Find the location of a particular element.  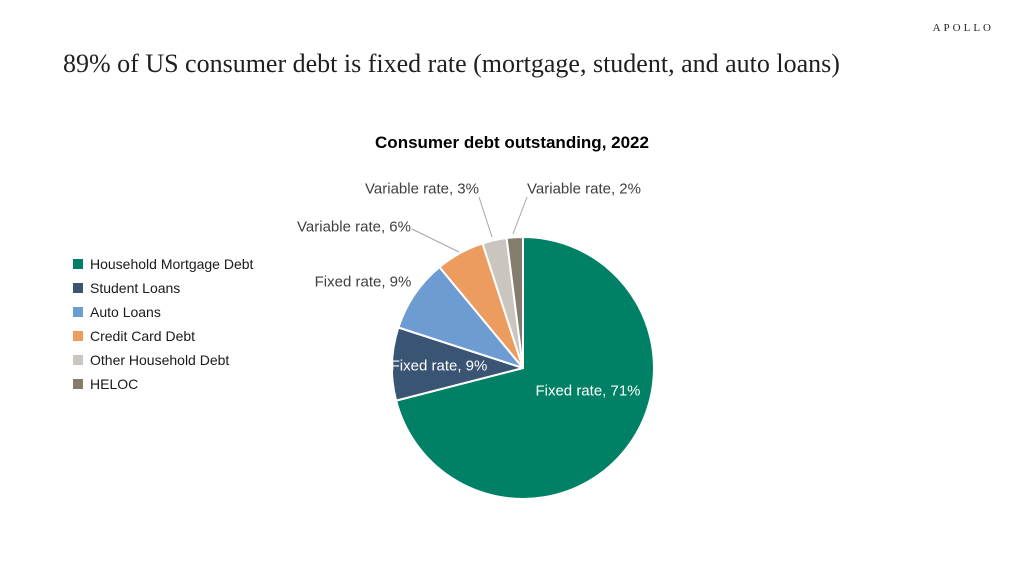

pie-slice-household-mortgage-debt is located at coordinates (525, 368).